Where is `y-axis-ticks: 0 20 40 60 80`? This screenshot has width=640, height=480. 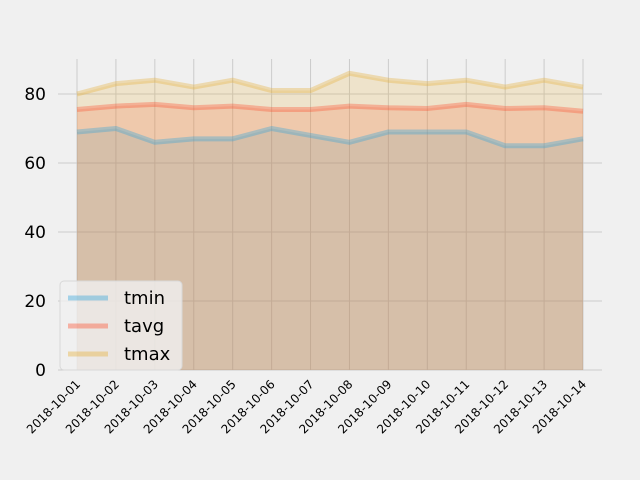
y-axis-ticks: 0 20 40 60 80 is located at coordinates (35, 233).